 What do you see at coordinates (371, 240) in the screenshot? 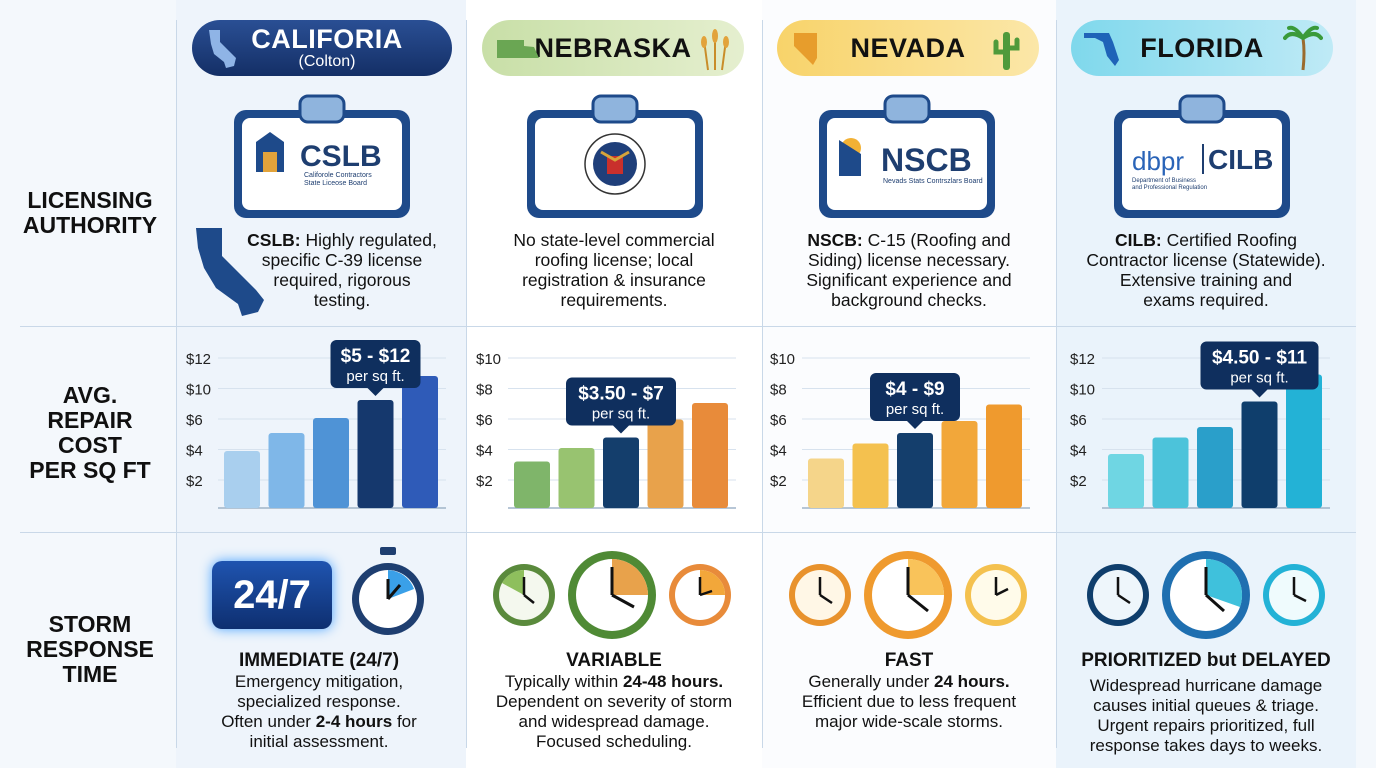
I see `desc-line: Highly regulated,` at bounding box center [371, 240].